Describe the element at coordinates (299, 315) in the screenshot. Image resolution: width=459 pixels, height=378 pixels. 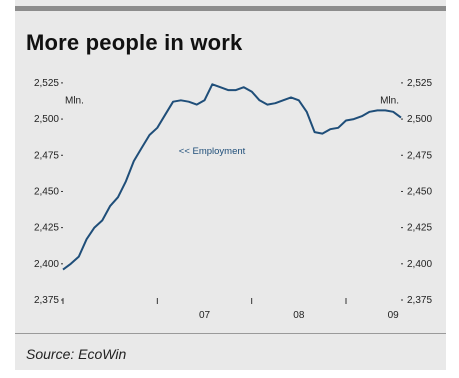
I see `x-tick-label: 08` at that location.